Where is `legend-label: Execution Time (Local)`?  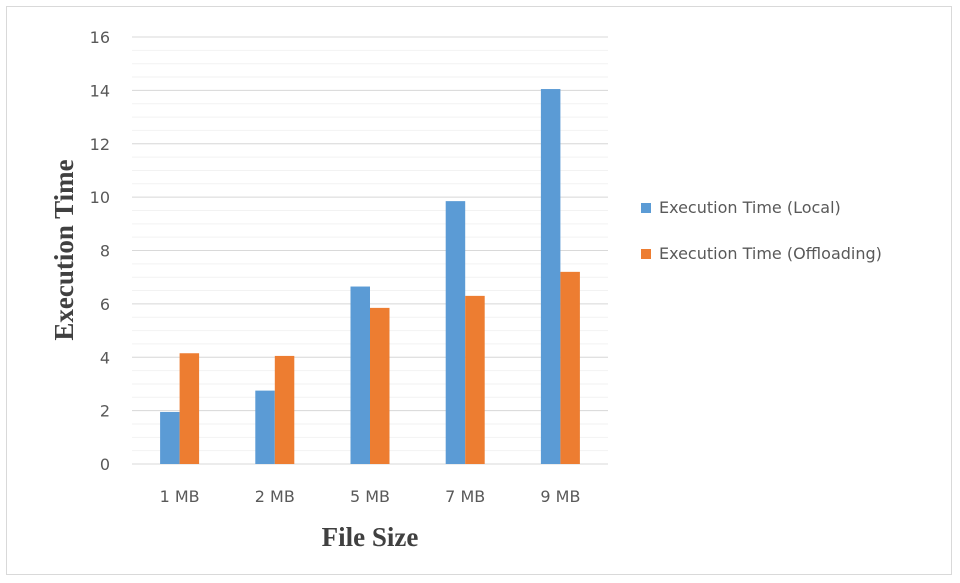
legend-label: Execution Time (Local) is located at coordinates (750, 207).